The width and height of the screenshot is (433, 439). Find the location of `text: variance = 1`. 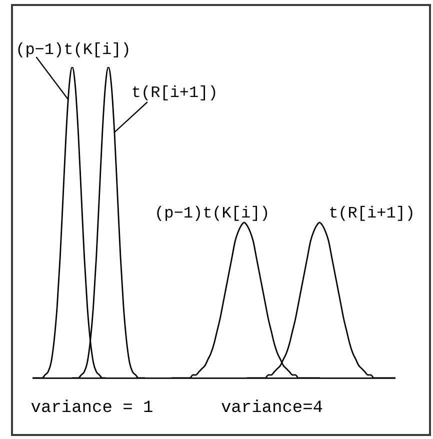

text: variance = 1 is located at coordinates (92, 408).